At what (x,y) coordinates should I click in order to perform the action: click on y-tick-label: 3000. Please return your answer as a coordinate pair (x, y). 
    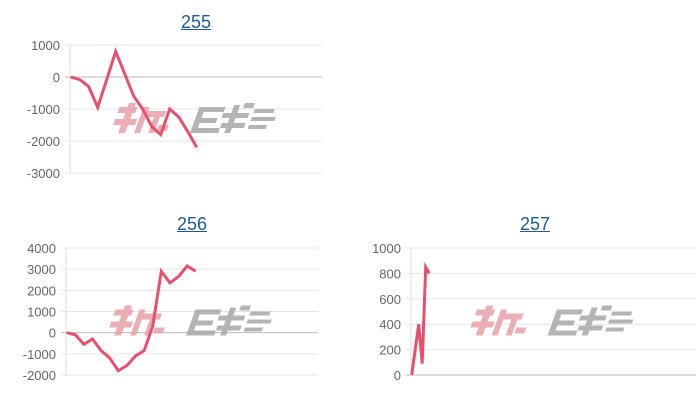
    Looking at the image, I should click on (41, 269).